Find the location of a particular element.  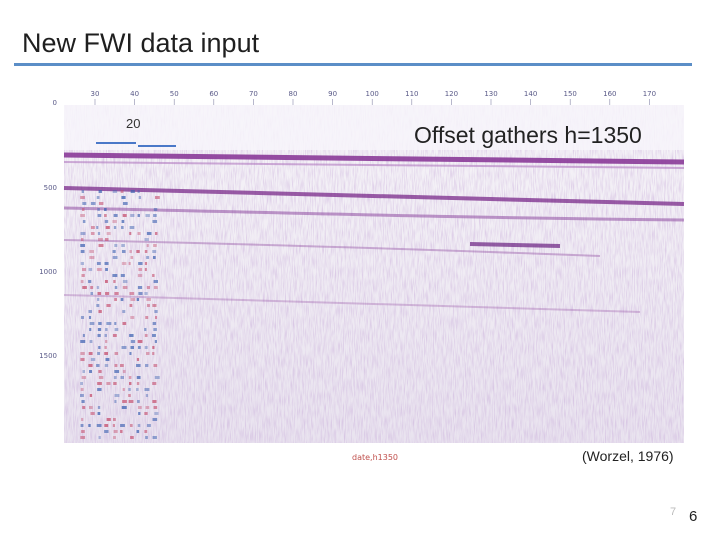

x-tick-label: 30 is located at coordinates (95, 94).